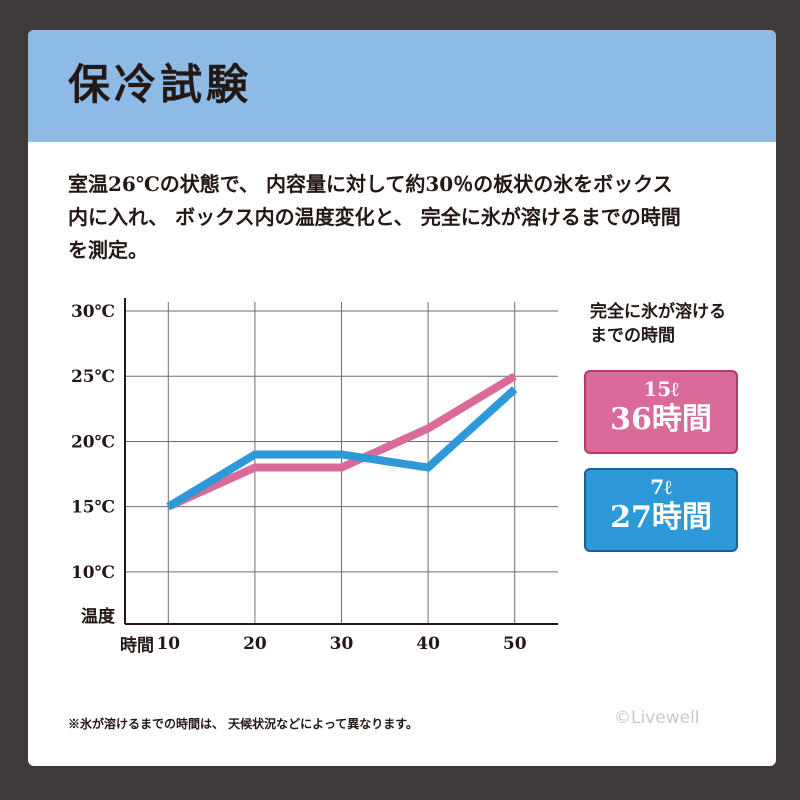 The width and height of the screenshot is (800, 800). Describe the element at coordinates (93, 377) in the screenshot. I see `y-tick-label: 25℃` at that location.